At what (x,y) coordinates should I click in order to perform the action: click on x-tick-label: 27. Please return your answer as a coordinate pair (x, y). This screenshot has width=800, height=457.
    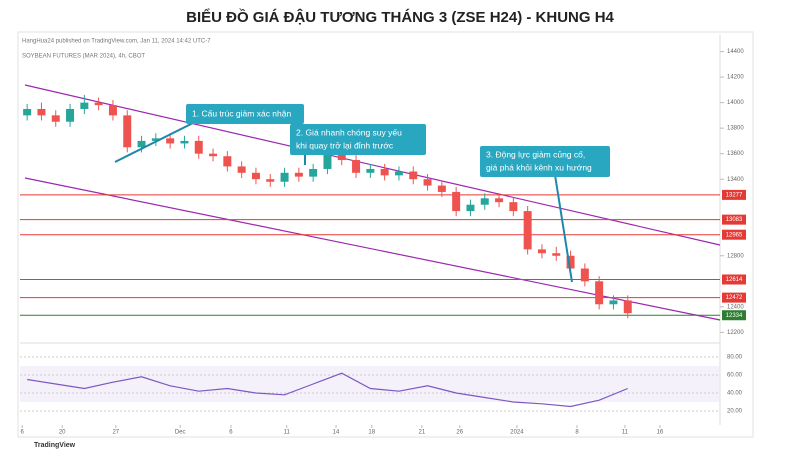
    Looking at the image, I should click on (115, 433).